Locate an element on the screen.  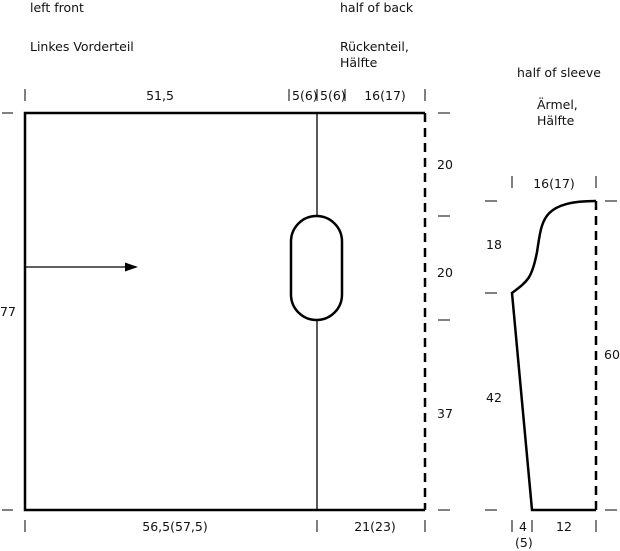
knit-direction-arrow-head is located at coordinates (131, 267).